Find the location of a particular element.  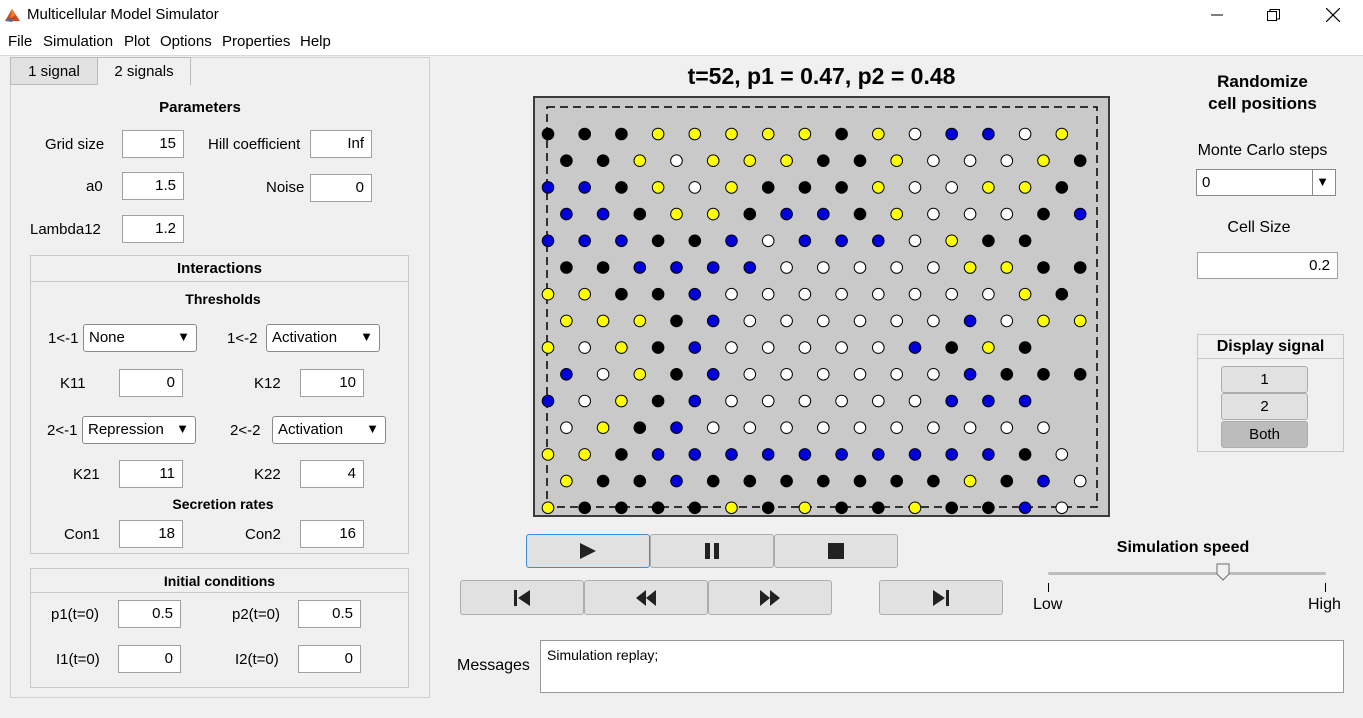

rewind-button is located at coordinates (646, 597).